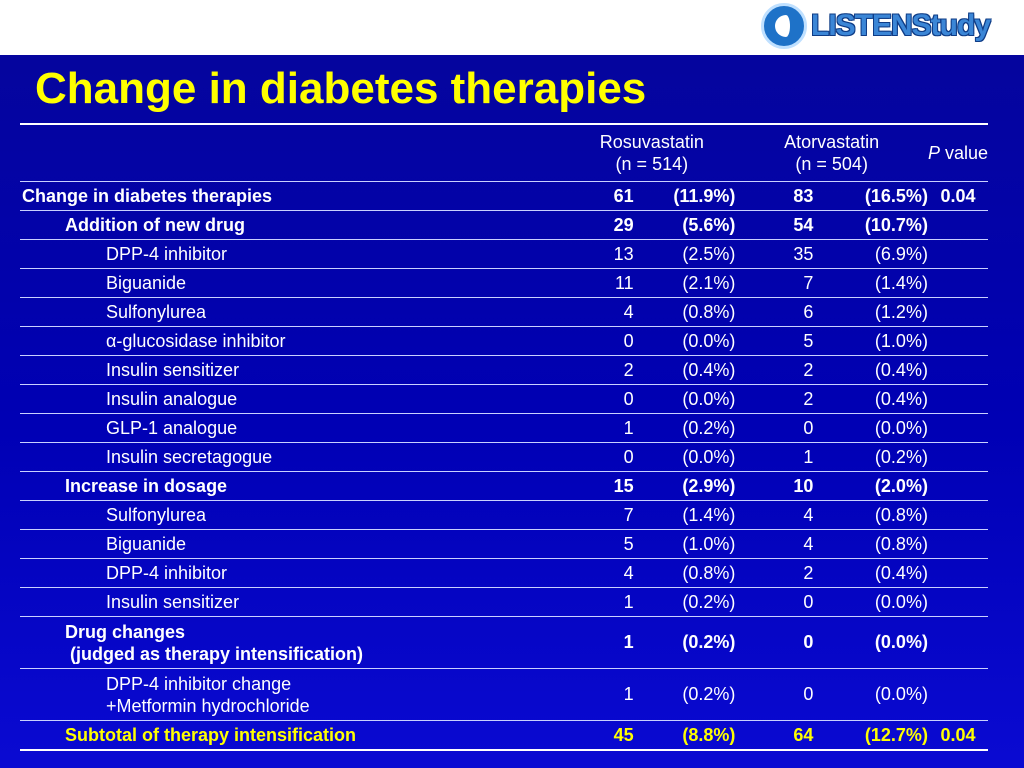 Image resolution: width=1024 pixels, height=768 pixels. What do you see at coordinates (774, 341) in the screenshot?
I see `atorvastatin-count: 5` at bounding box center [774, 341].